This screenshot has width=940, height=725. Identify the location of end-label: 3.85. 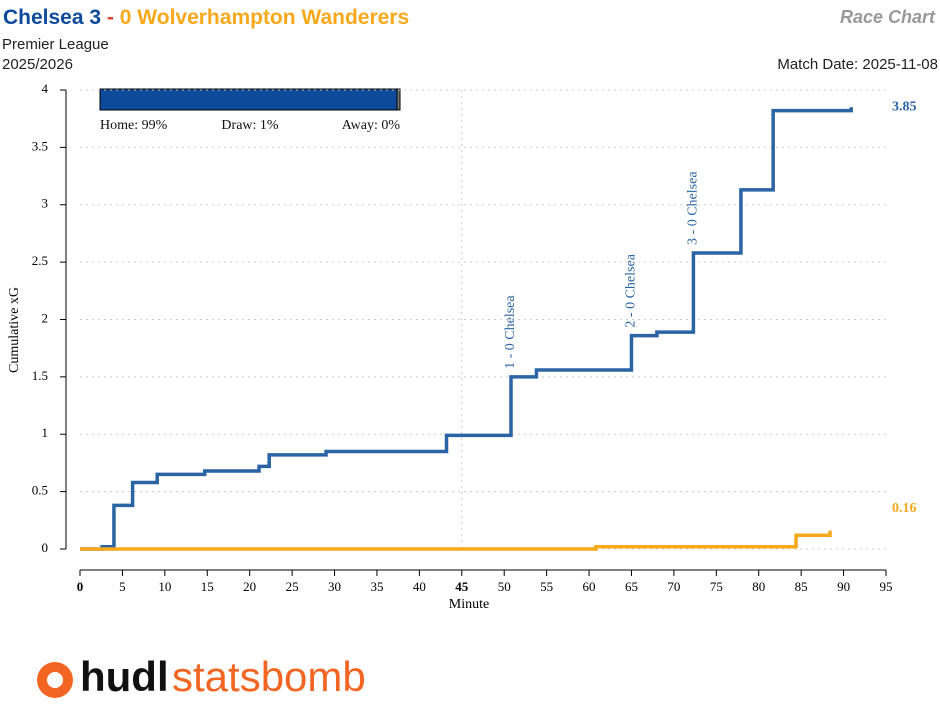
(904, 106).